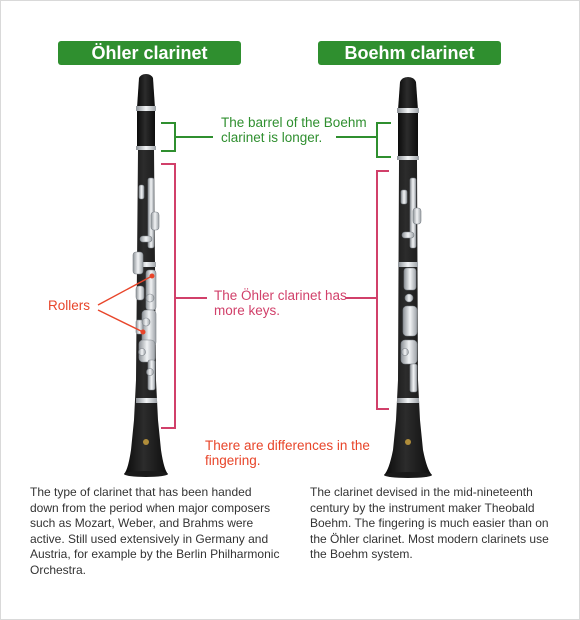 The height and width of the screenshot is (620, 580). I want to click on ohler-ligature-ring, so click(146, 108).